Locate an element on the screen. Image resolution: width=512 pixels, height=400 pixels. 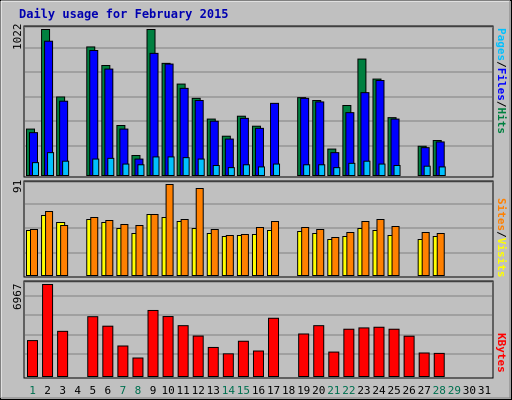
x-tick-label: 4 is located at coordinates (77, 390).